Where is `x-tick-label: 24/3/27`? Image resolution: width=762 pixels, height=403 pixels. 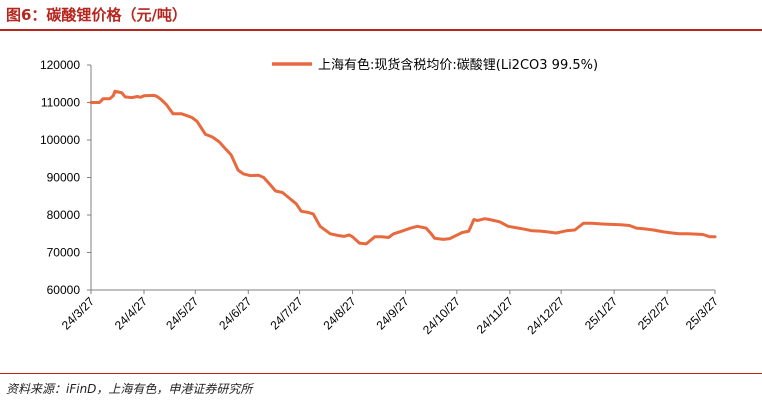
x-tick-label: 24/3/27 is located at coordinates (78, 313).